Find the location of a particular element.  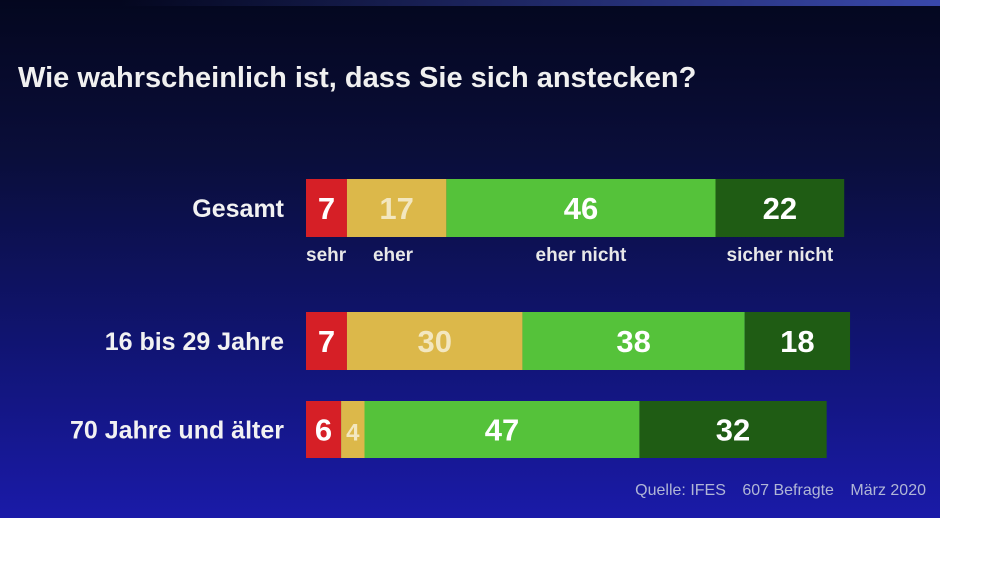

legend-label-sehr: sehr is located at coordinates (326, 255).